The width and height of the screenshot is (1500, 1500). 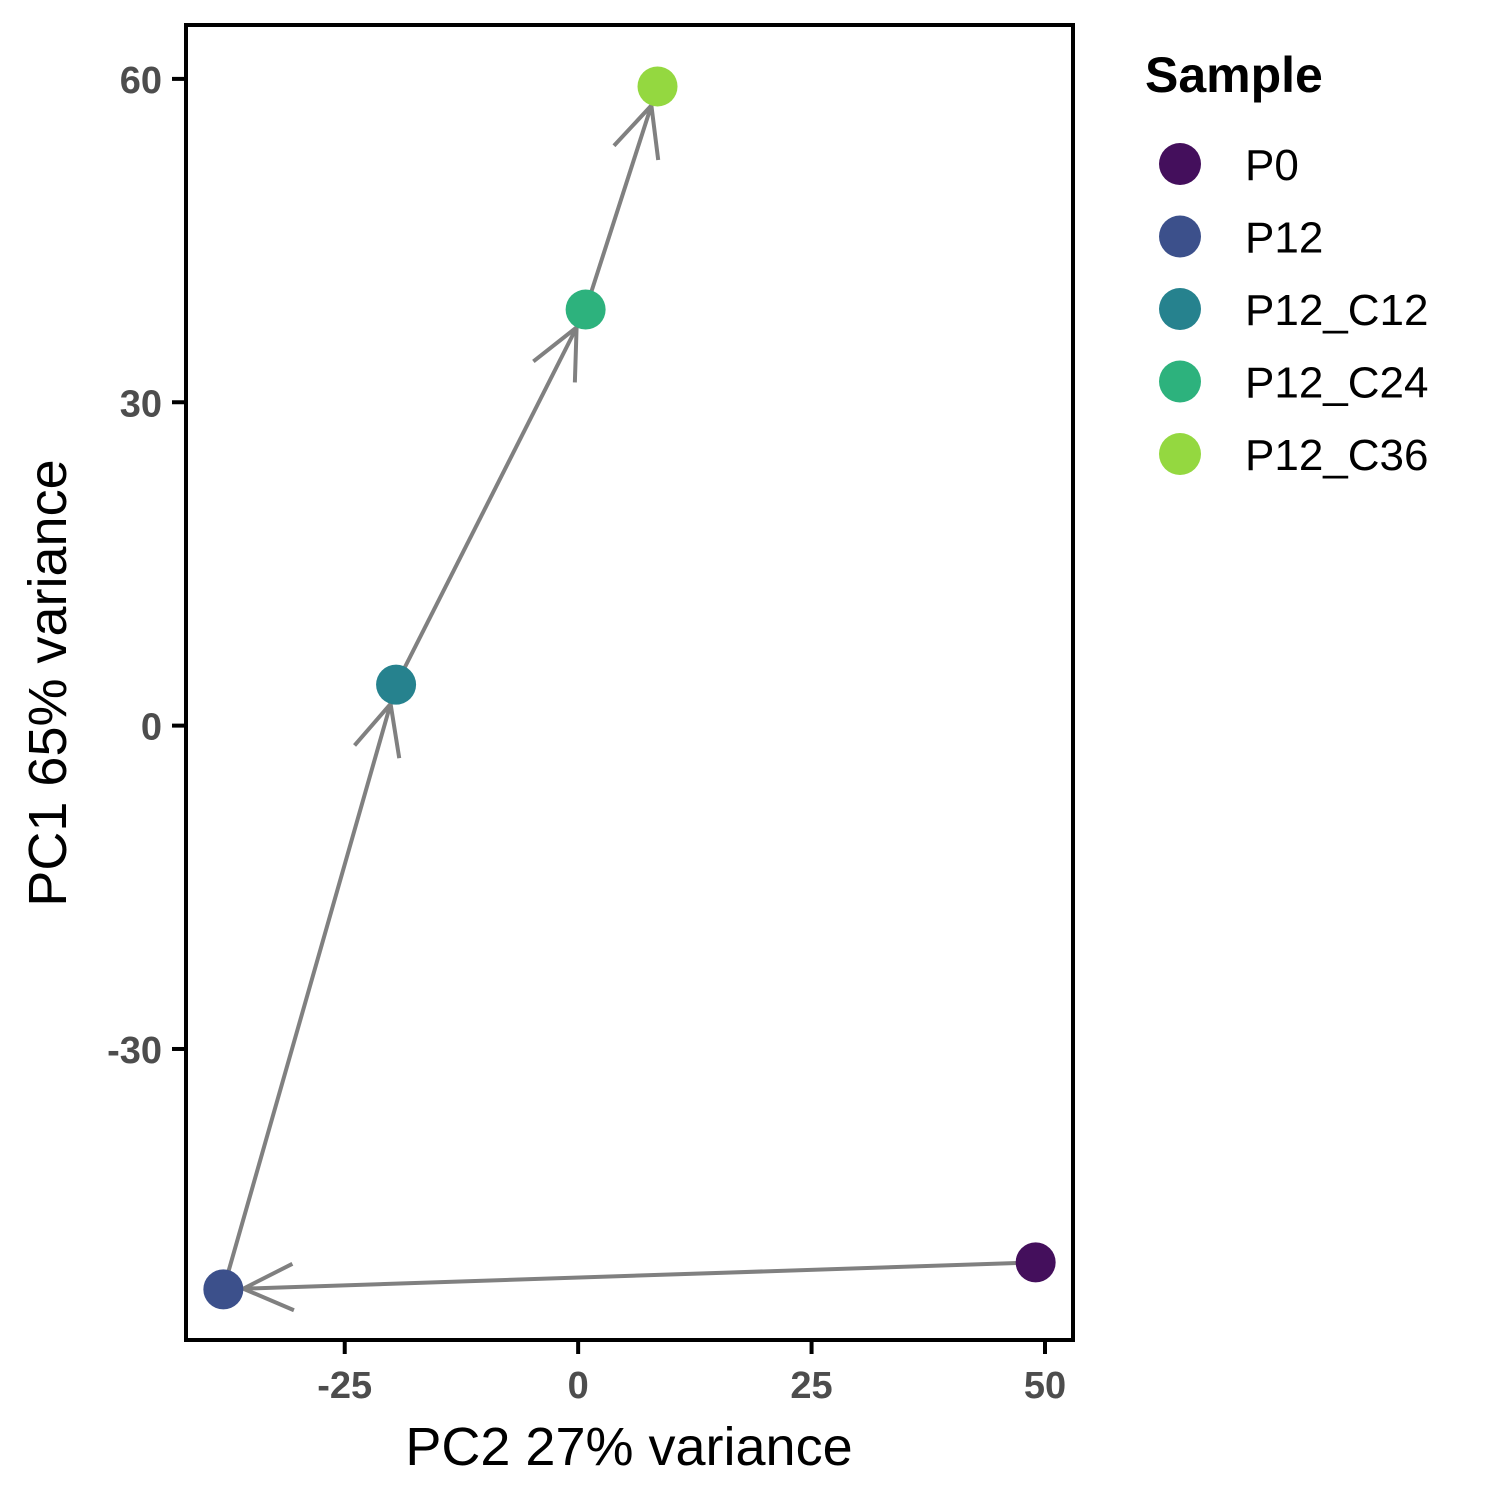 I want to click on y-tick-label: -30, so click(x=134, y=1051).